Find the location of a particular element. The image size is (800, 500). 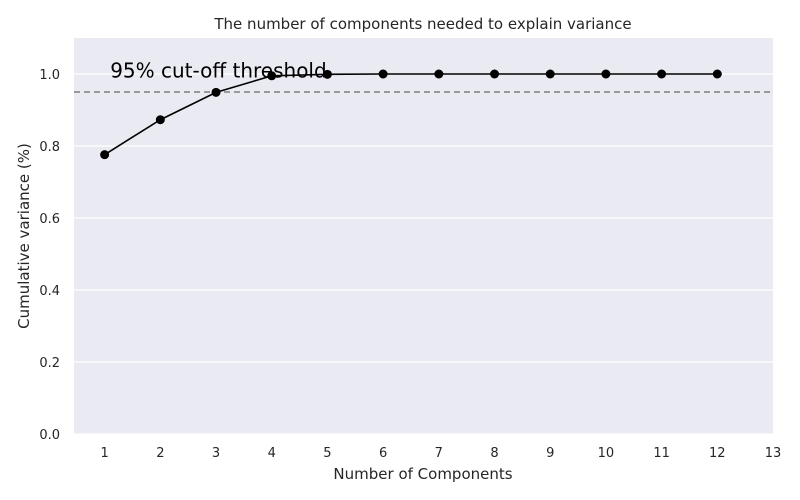

y-tick-label: 0.6 is located at coordinates (49, 219).